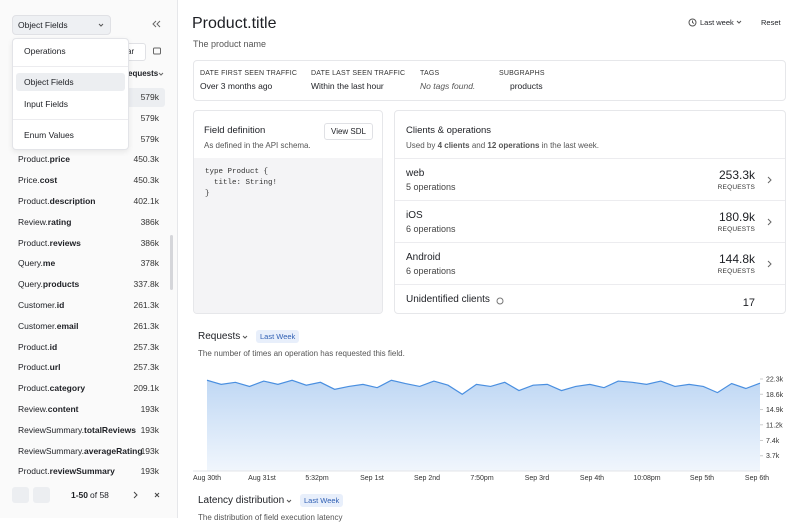 Image resolution: width=800 pixels, height=522 pixels. I want to click on field-row: Query.me 378k, so click(88, 263).